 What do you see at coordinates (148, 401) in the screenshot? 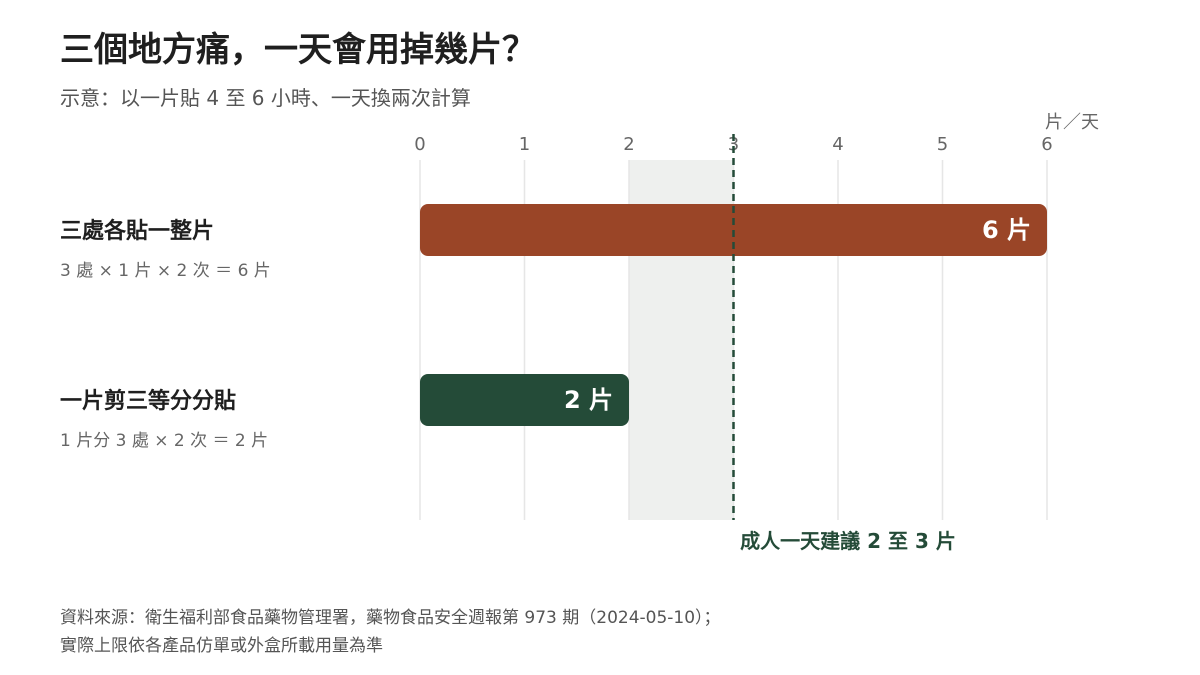
I see `category-label-cut: 一片剪三等分分貼` at bounding box center [148, 401].